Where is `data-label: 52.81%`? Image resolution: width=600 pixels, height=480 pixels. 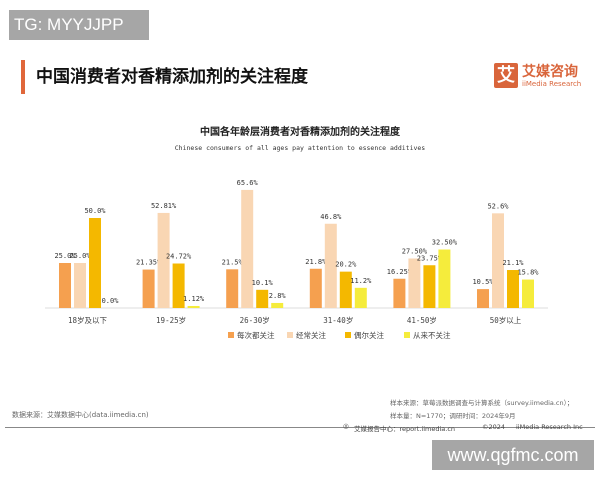 data-label: 52.81% is located at coordinates (164, 206).